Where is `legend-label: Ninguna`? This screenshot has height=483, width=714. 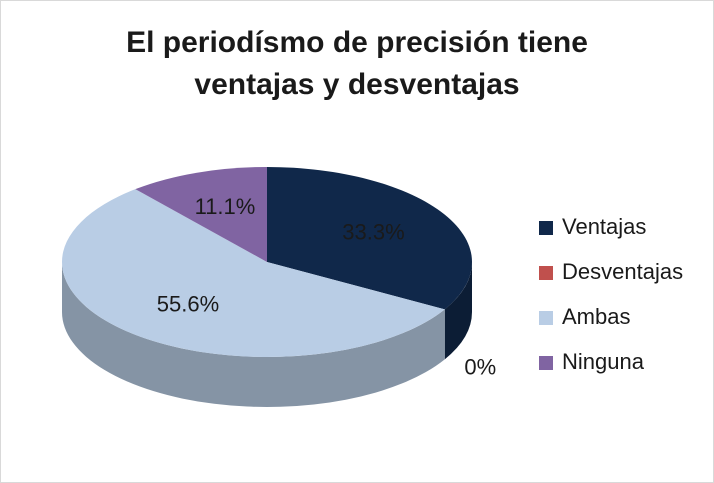 legend-label: Ninguna is located at coordinates (603, 361).